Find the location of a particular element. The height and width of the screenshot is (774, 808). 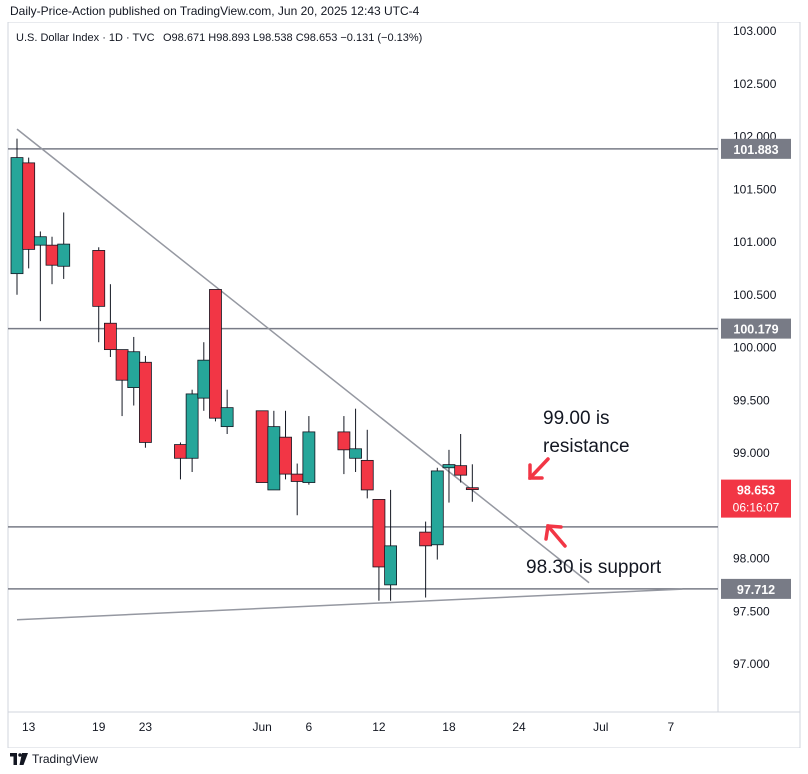

support-annotation: 98.30 is support is located at coordinates (594, 551).